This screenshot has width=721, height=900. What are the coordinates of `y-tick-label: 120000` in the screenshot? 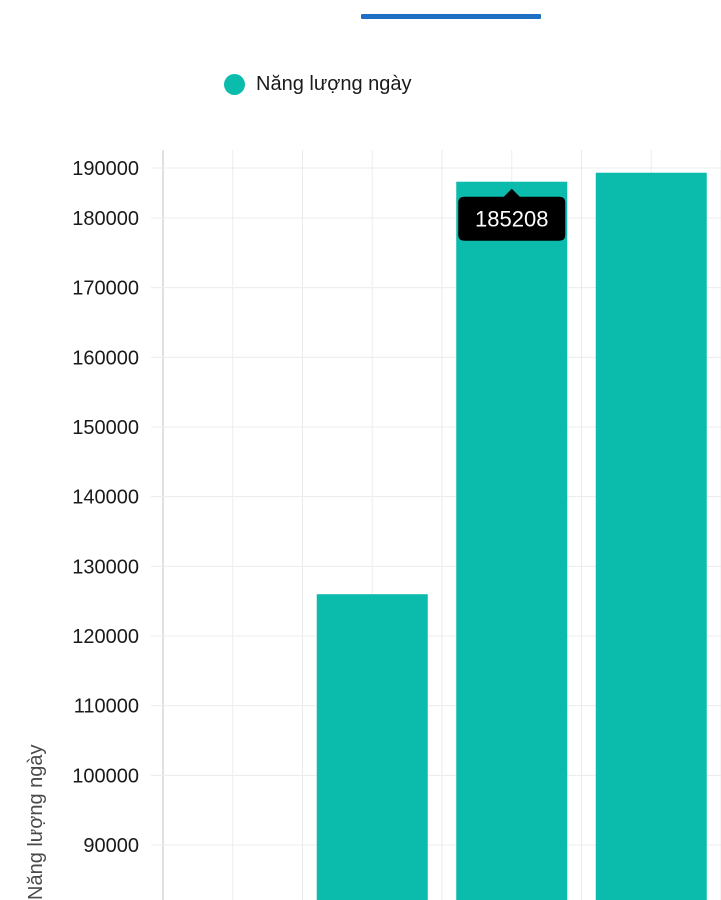 It's located at (105, 637).